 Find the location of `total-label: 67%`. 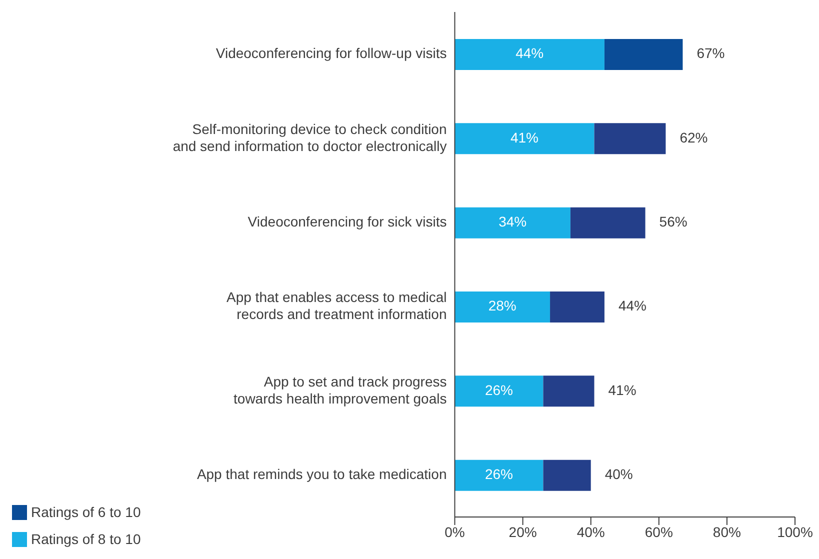

total-label: 67% is located at coordinates (710, 53).